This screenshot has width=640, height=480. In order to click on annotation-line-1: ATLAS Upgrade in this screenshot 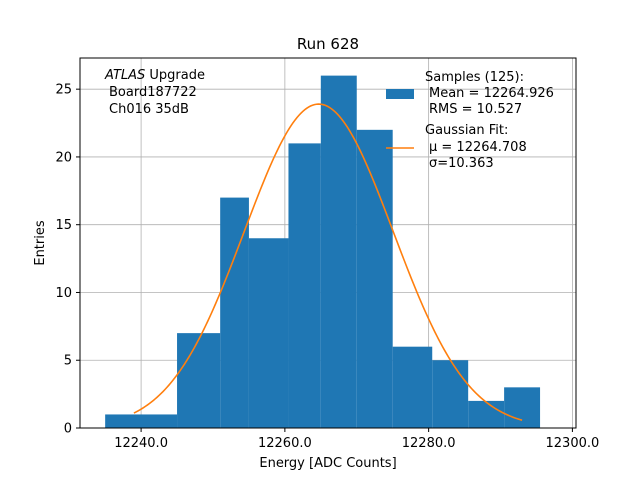, I will do `click(154, 75)`.